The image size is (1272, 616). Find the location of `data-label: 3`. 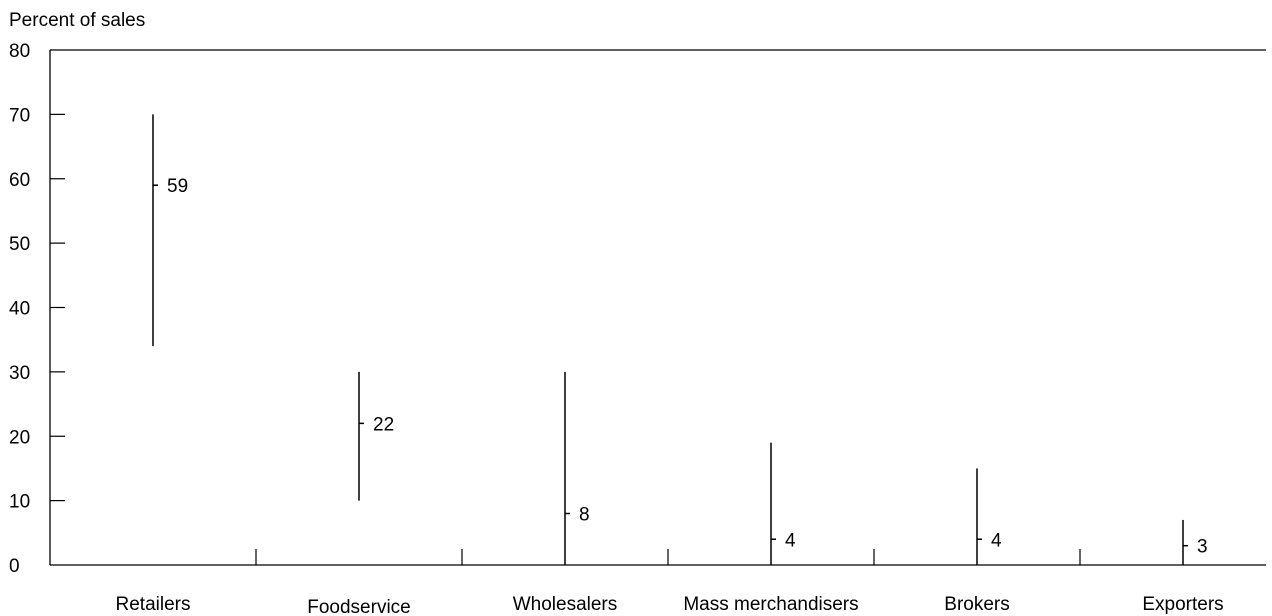

data-label: 3 is located at coordinates (1202, 547).